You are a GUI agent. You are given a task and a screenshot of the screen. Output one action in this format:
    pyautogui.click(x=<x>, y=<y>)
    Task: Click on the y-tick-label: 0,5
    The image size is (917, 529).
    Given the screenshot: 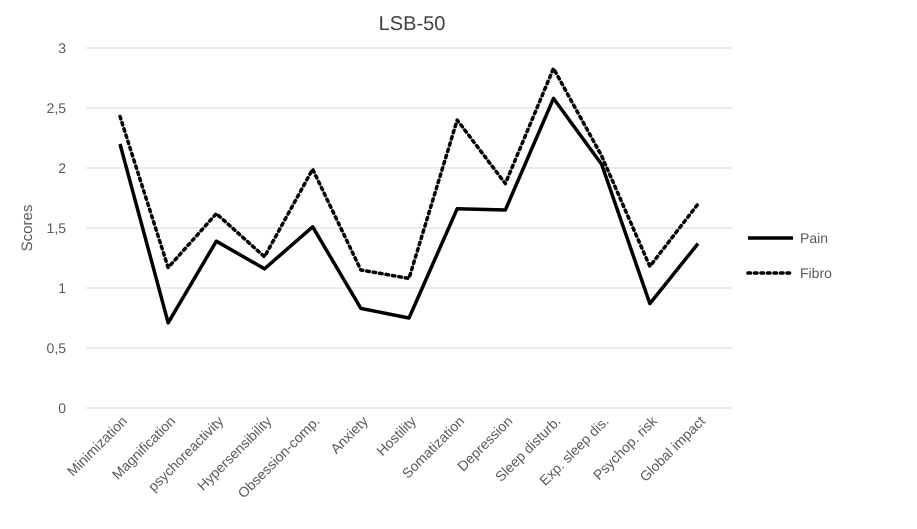 What is the action you would take?
    pyautogui.click(x=56, y=348)
    